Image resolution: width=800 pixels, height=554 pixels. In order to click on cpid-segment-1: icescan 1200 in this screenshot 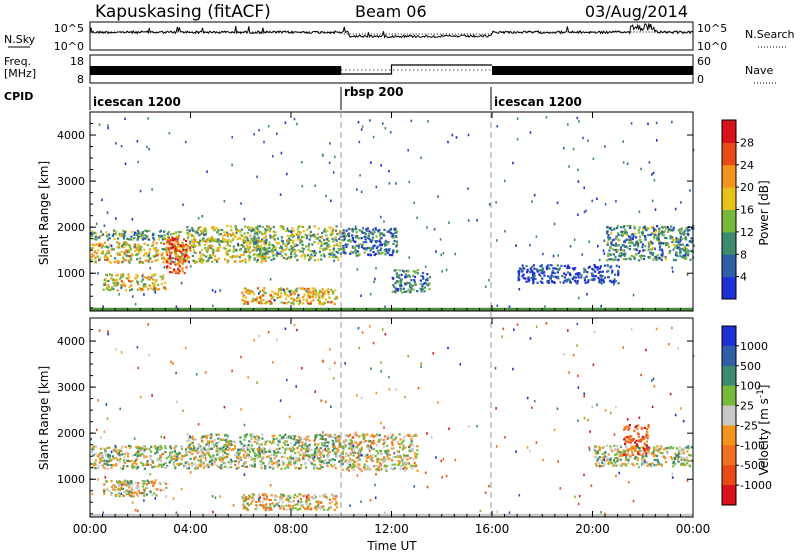, I will do `click(137, 102)`.